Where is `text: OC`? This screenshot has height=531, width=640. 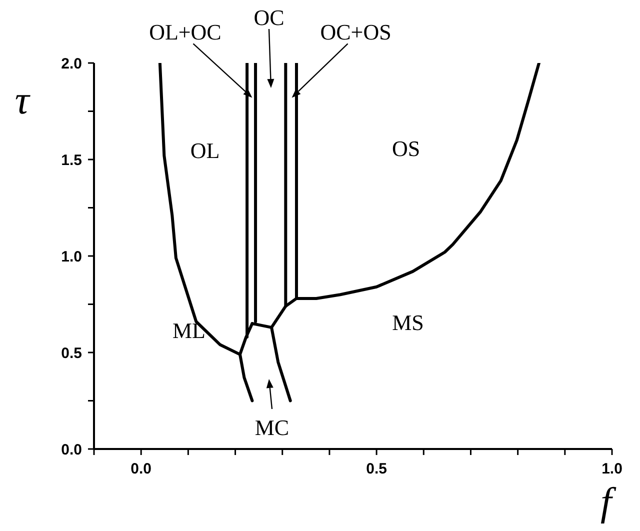
text: OC is located at coordinates (269, 17).